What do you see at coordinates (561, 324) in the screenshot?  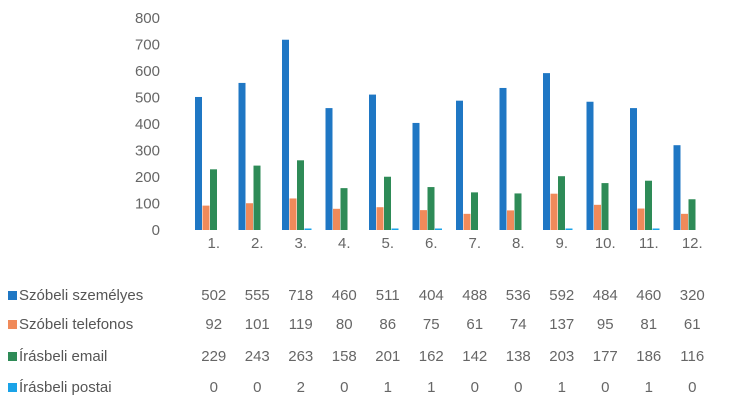 I see `table-cell: 137` at bounding box center [561, 324].